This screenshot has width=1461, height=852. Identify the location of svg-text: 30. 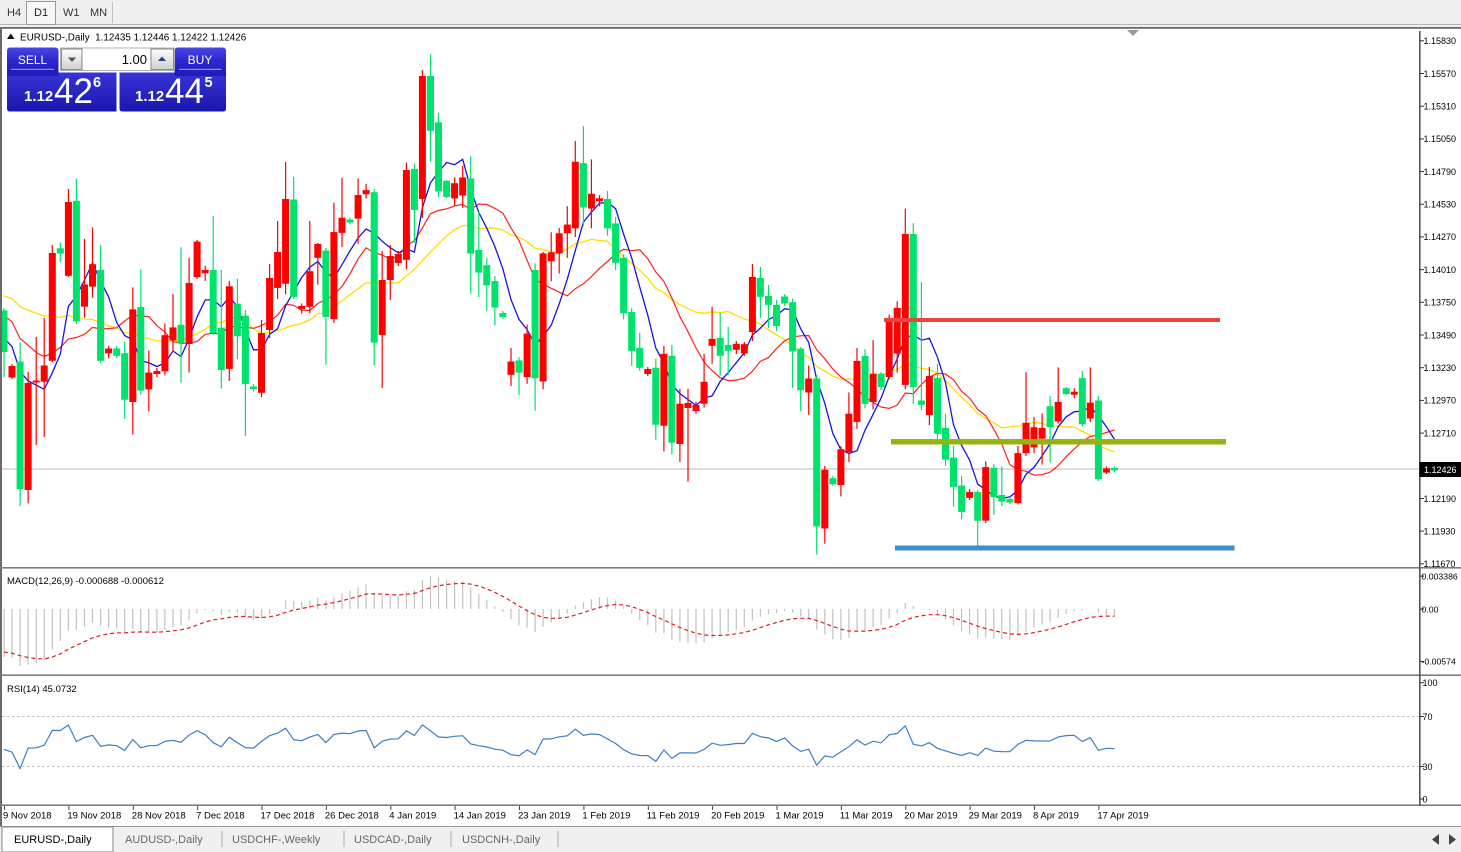
(1428, 767).